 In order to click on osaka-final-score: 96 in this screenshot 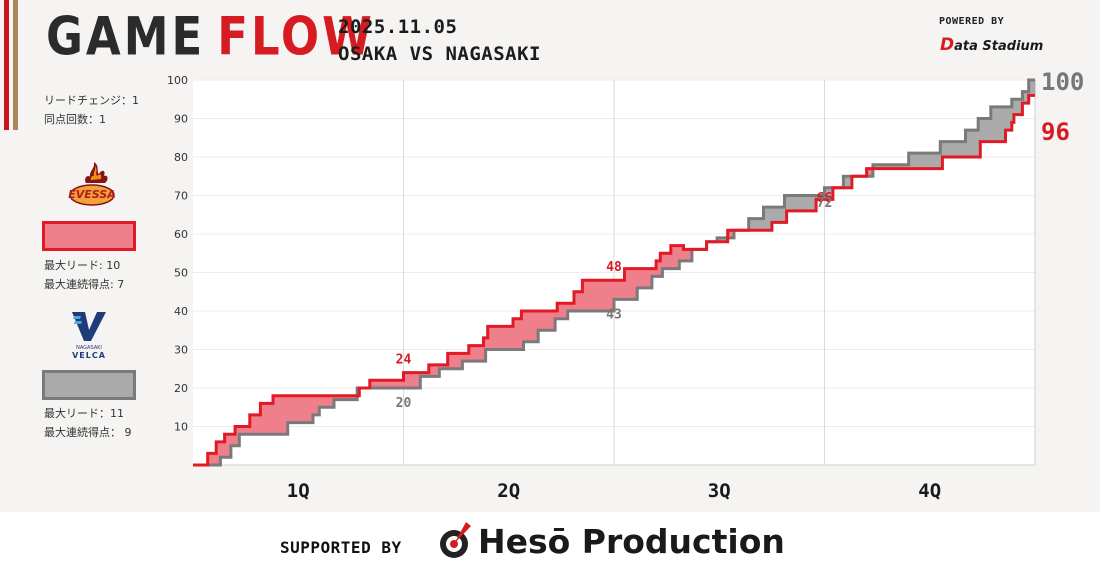, I will do `click(1055, 132)`.